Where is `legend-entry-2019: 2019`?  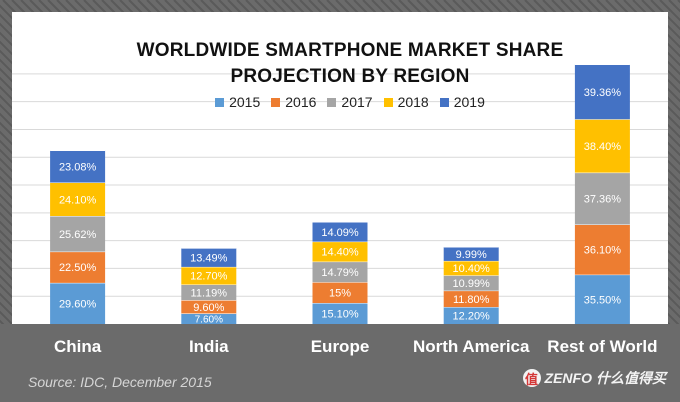
legend-entry-2019: 2019 is located at coordinates (462, 102).